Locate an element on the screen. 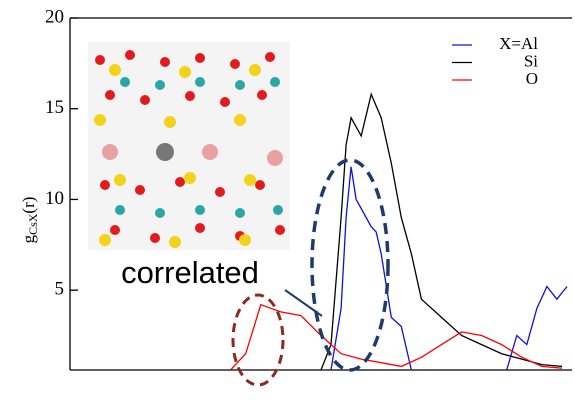 This screenshot has height=401, width=575. series-line is located at coordinates (396, 336).